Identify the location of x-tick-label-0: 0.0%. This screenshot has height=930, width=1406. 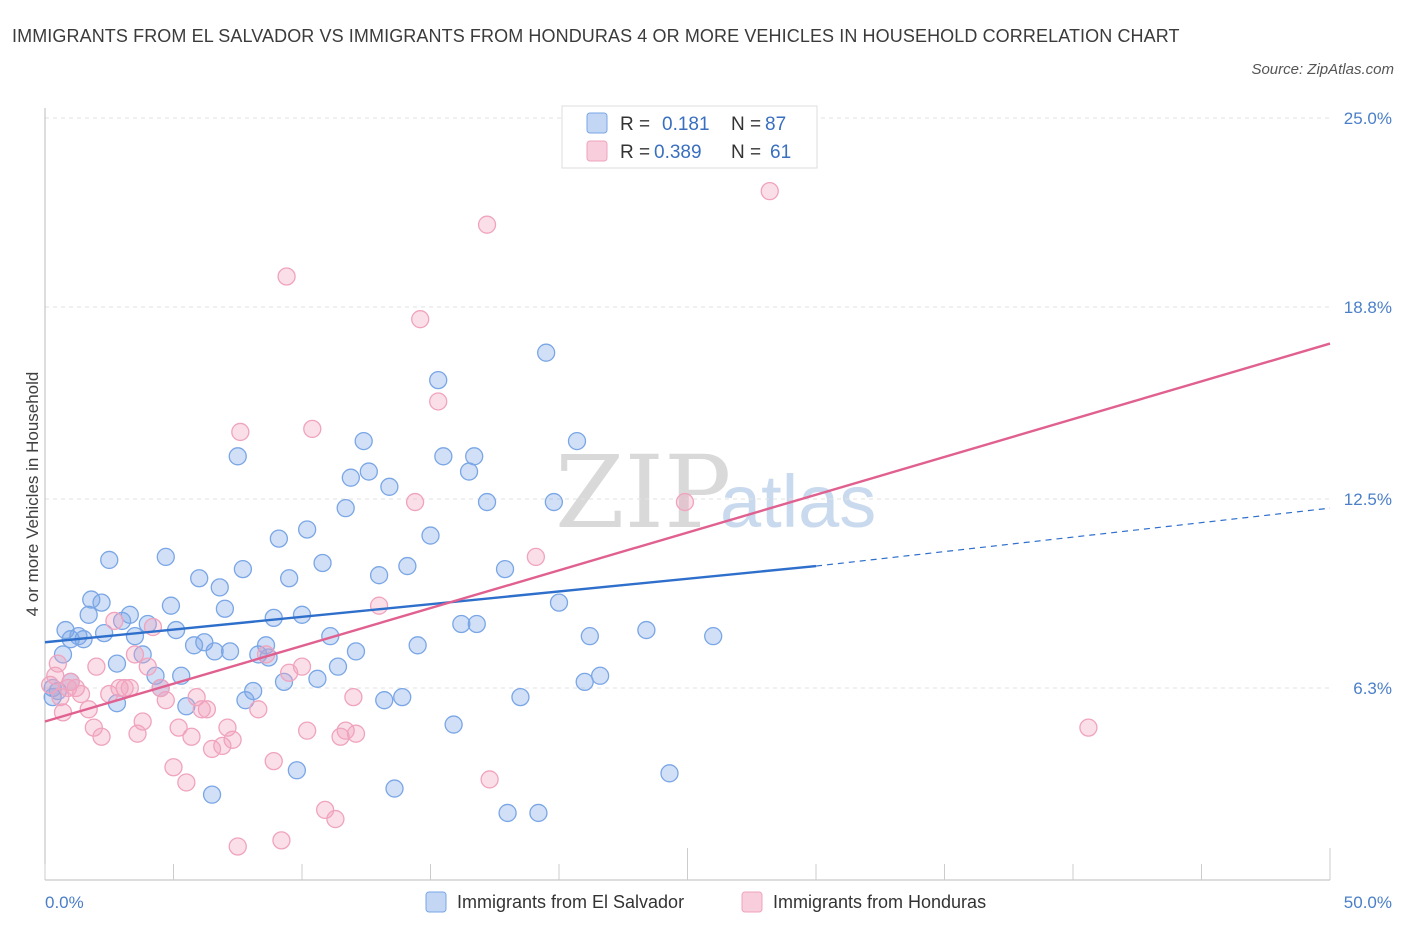
(64, 902).